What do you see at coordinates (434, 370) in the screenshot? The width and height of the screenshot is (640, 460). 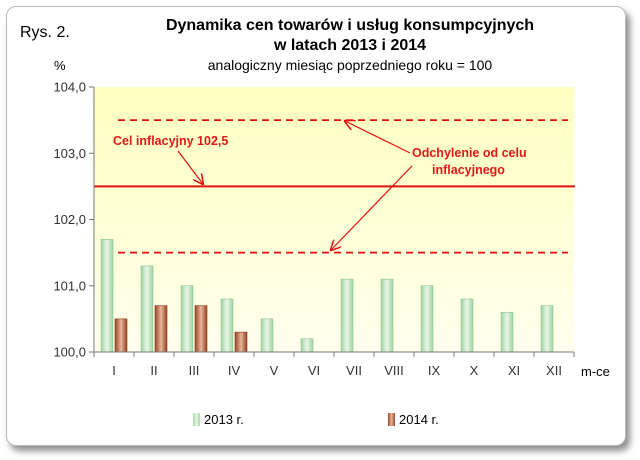 I see `x-tick-label: IX` at bounding box center [434, 370].